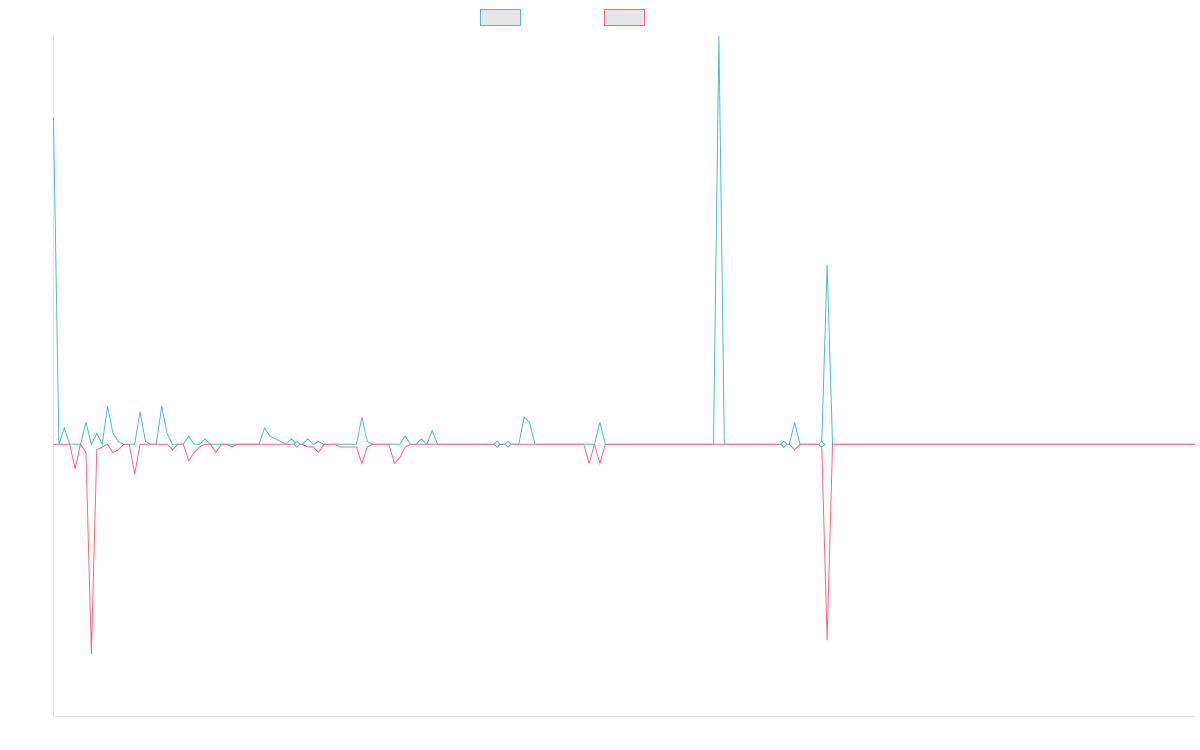  Describe the element at coordinates (562, 17) in the screenshot. I see `legend` at that location.